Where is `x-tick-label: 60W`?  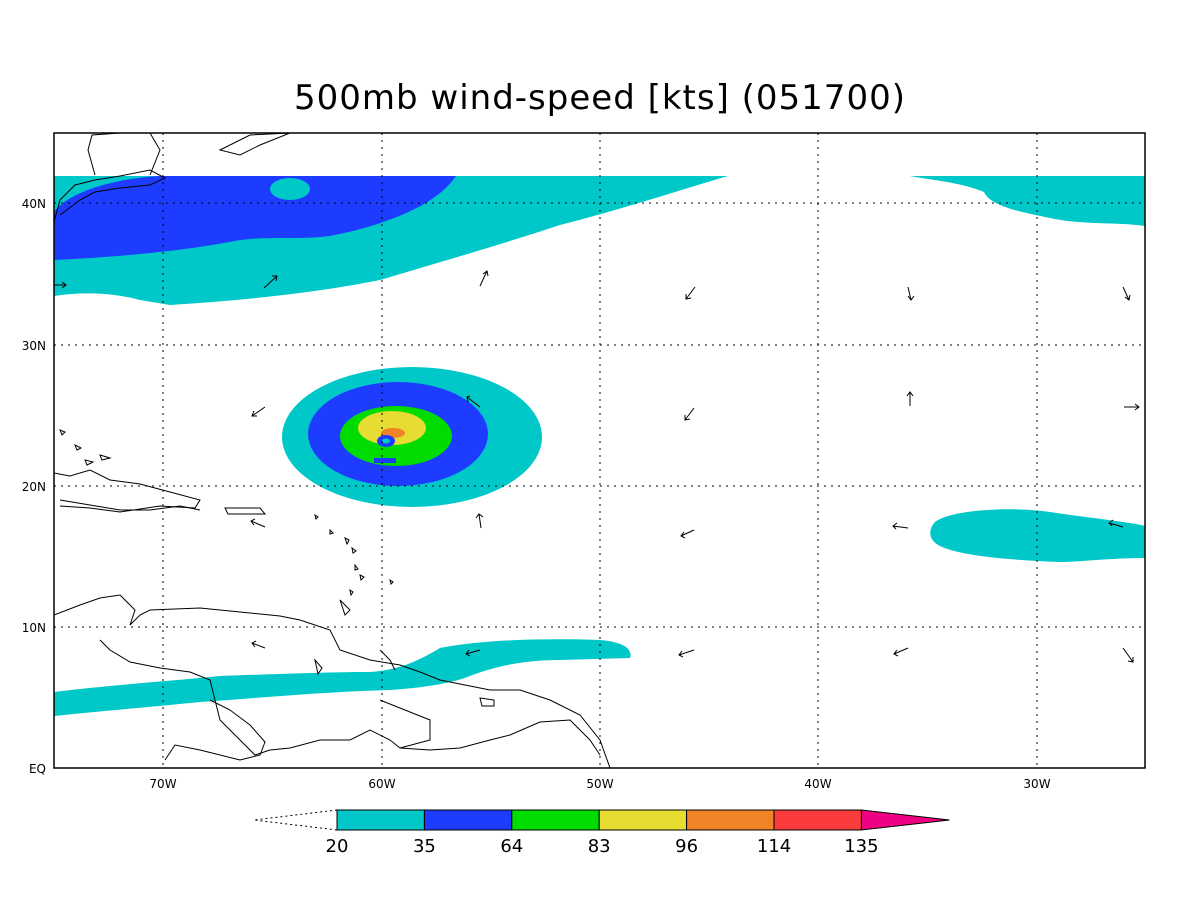
x-tick-label: 60W is located at coordinates (381, 784).